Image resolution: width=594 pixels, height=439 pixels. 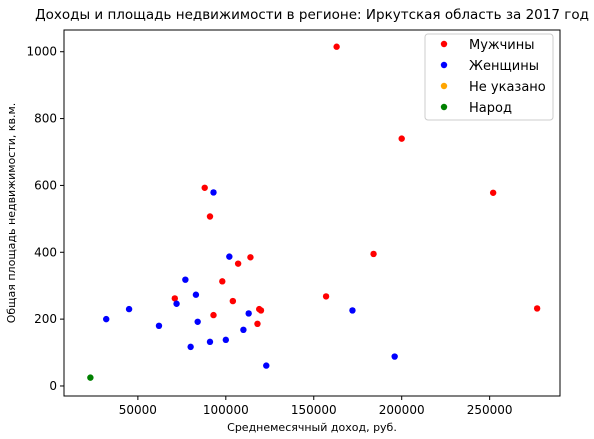 What do you see at coordinates (226, 410) in the screenshot?
I see `x-tick-label: 100000` at bounding box center [226, 410].